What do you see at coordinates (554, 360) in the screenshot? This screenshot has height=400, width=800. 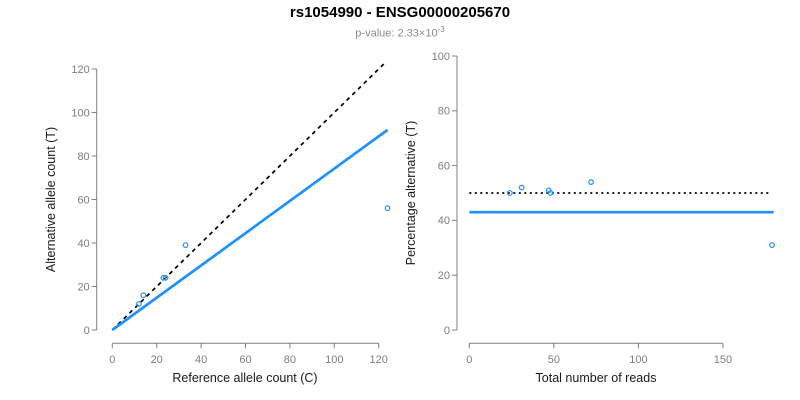 I see `x-tick-label: 50` at bounding box center [554, 360].